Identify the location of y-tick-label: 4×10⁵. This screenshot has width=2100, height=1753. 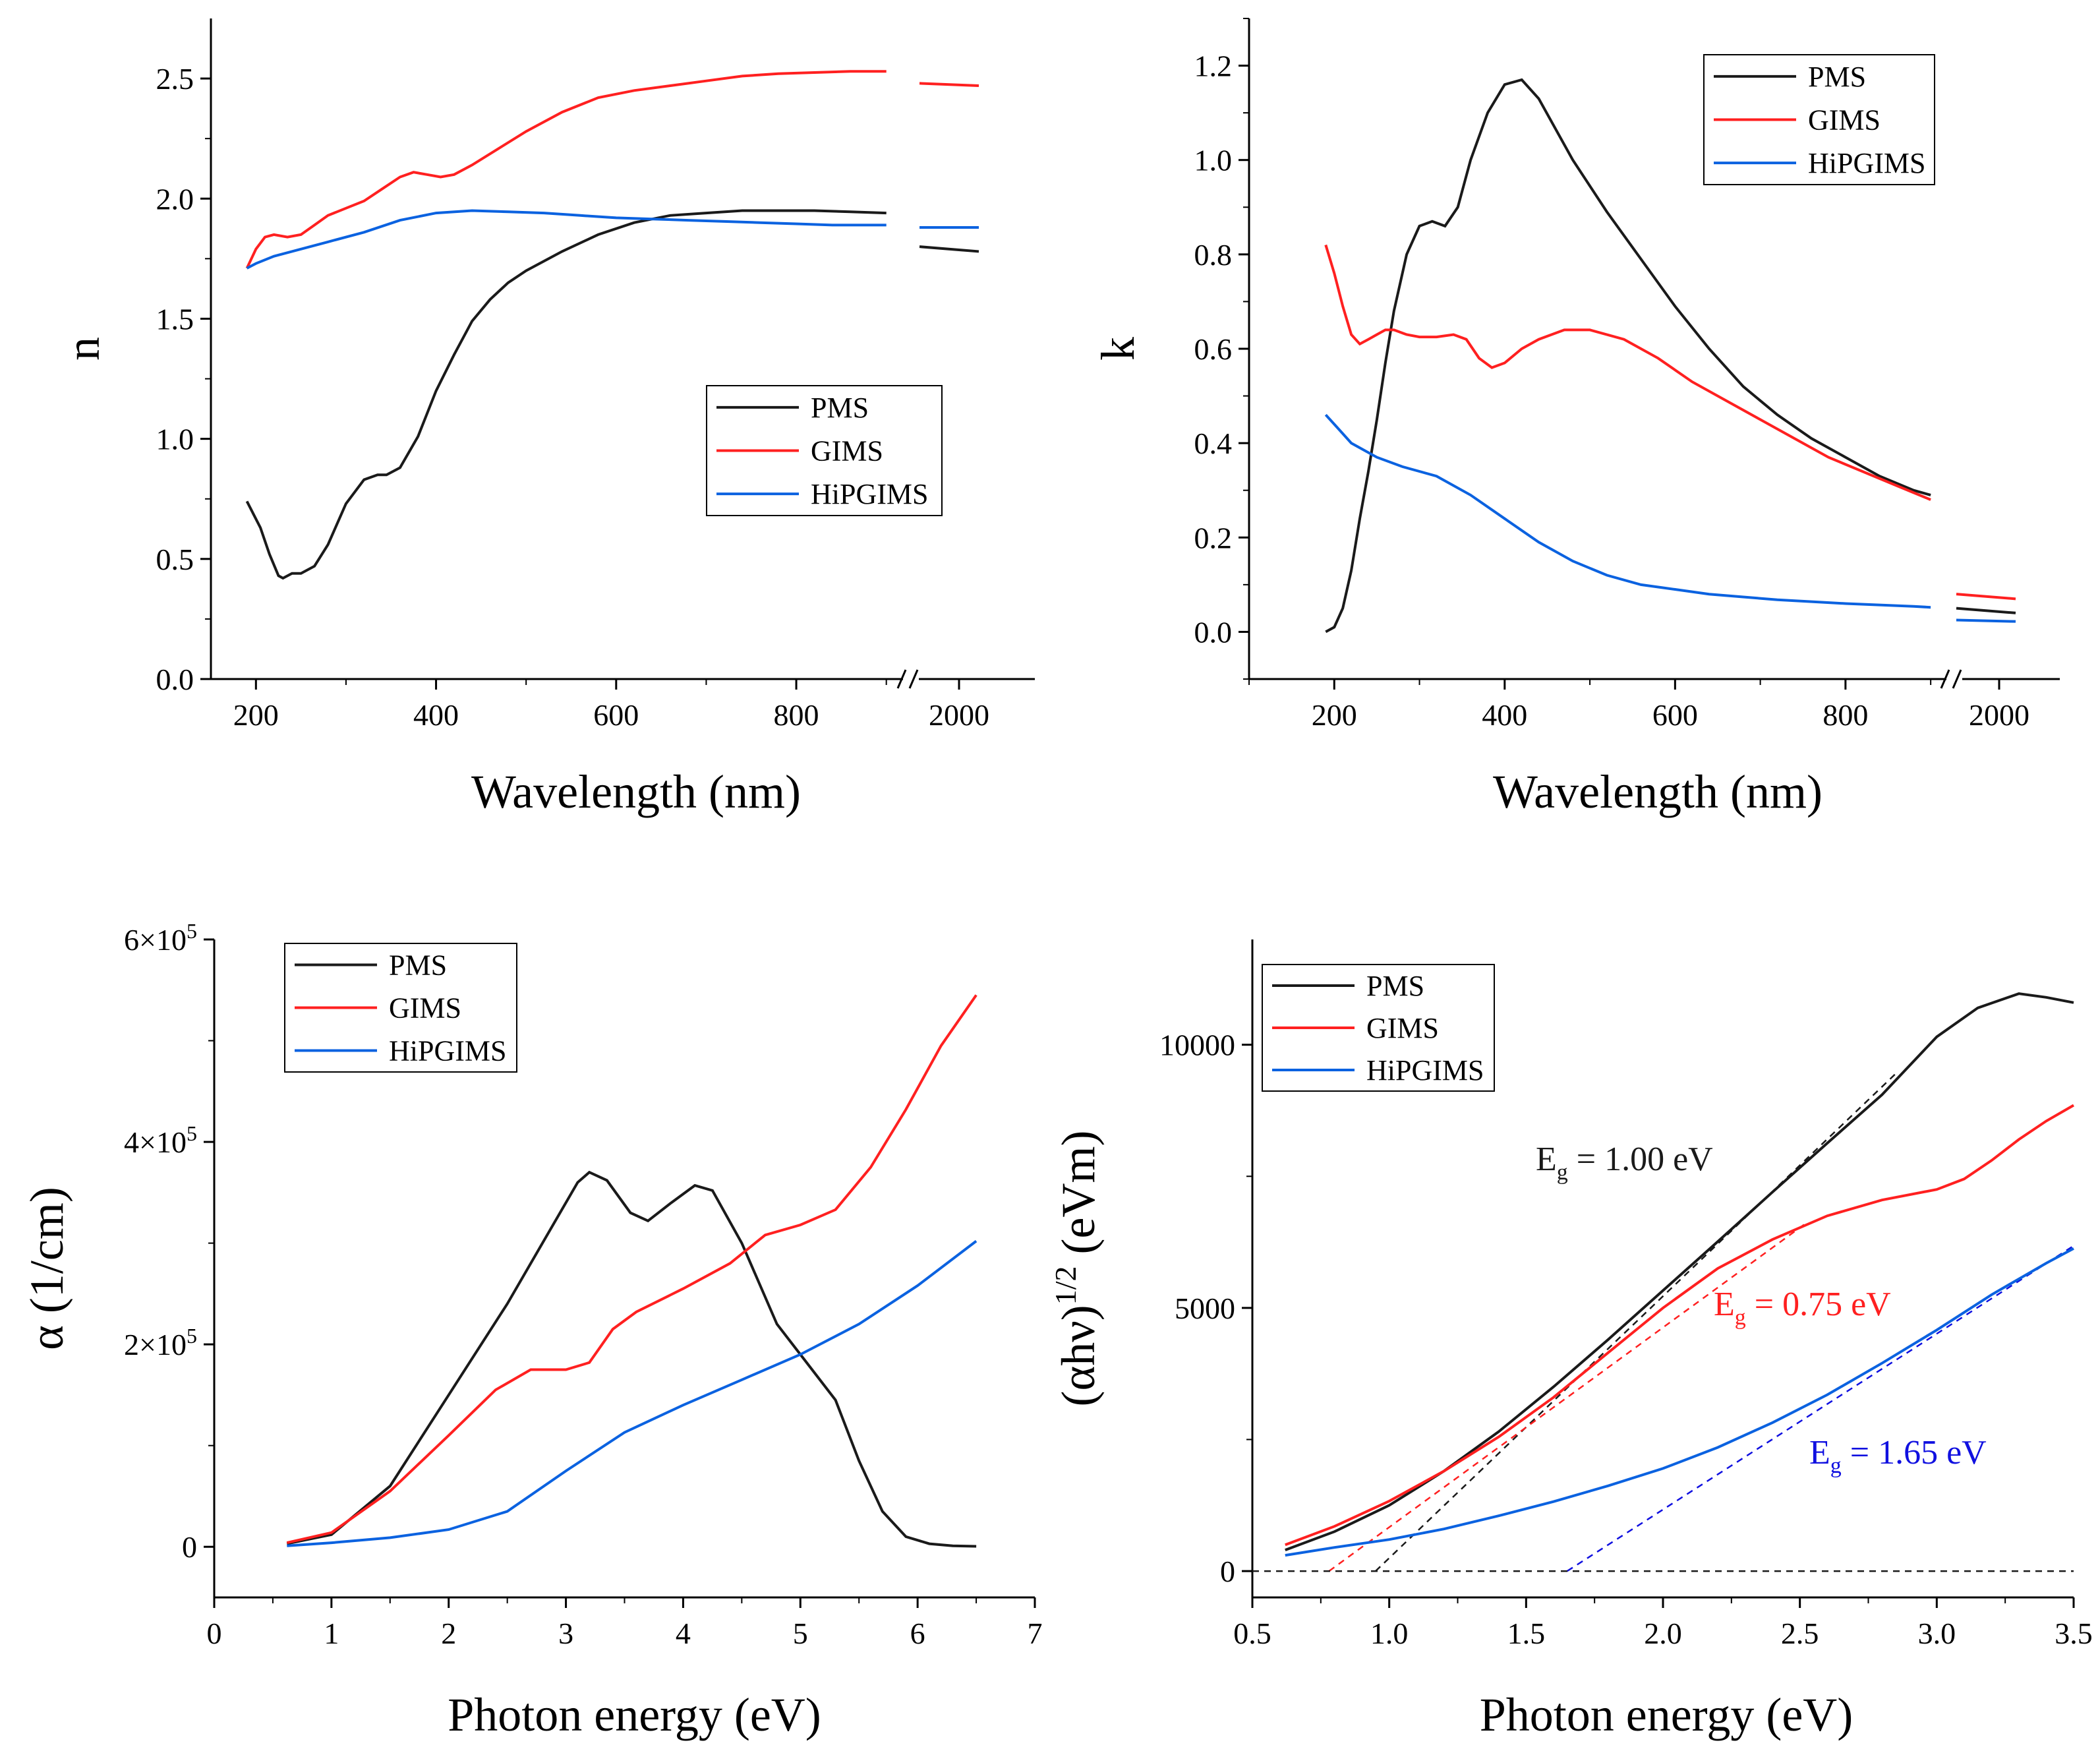
(160, 1140).